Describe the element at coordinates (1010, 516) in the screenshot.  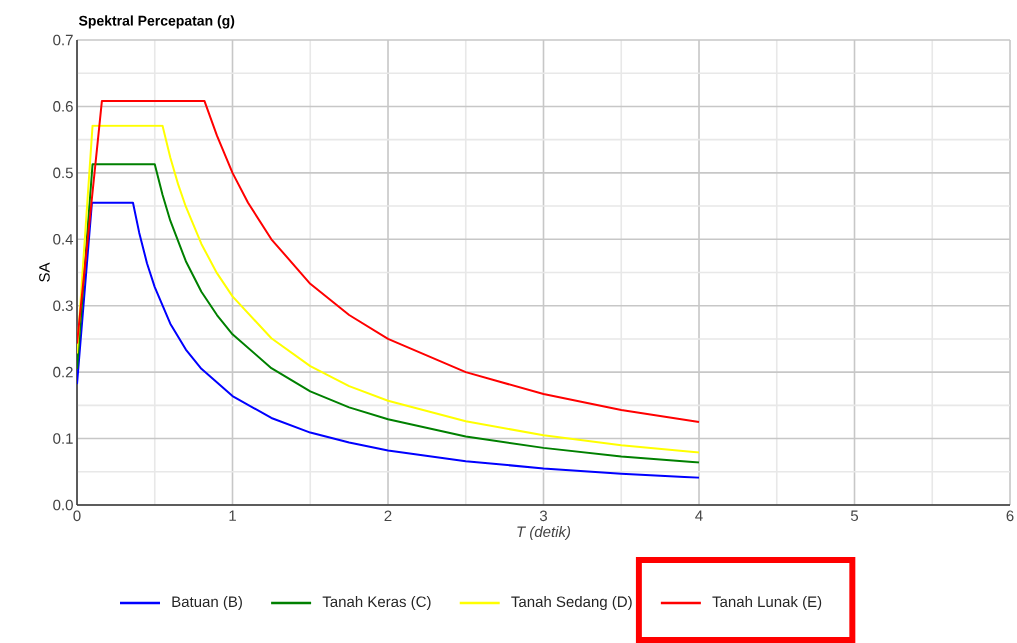
I see `x-tick-label: 6` at that location.